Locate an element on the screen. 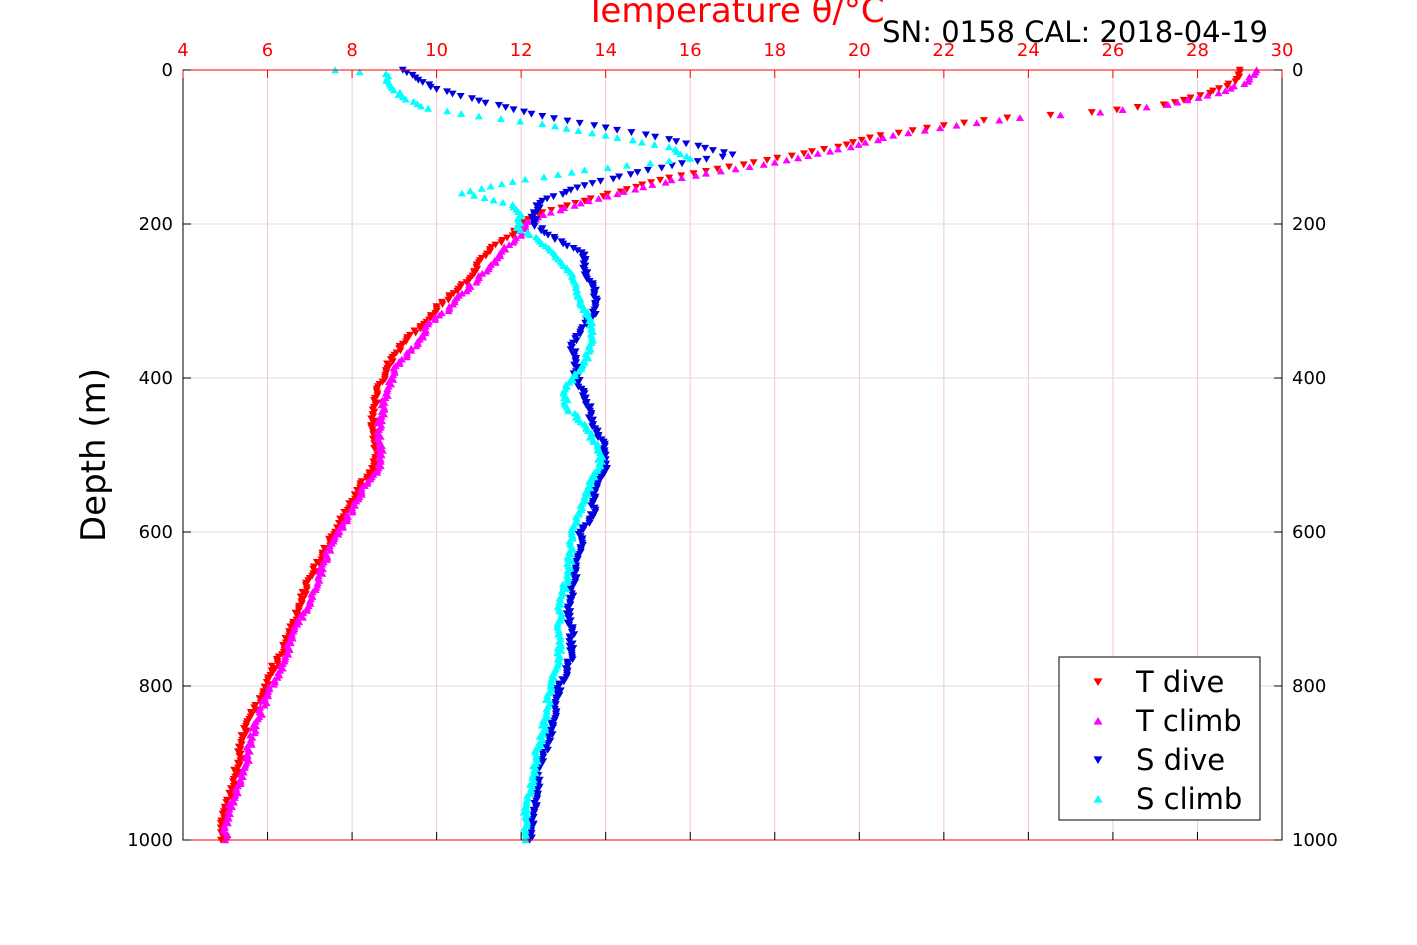 This screenshot has width=1417, height=945. x-tick-label: 22 is located at coordinates (943, 50).